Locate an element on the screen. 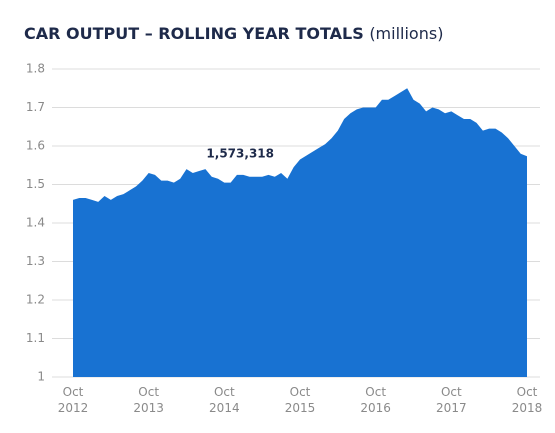 This screenshot has width=555, height=433. y-tick-label: 1.2 is located at coordinates (35, 300).